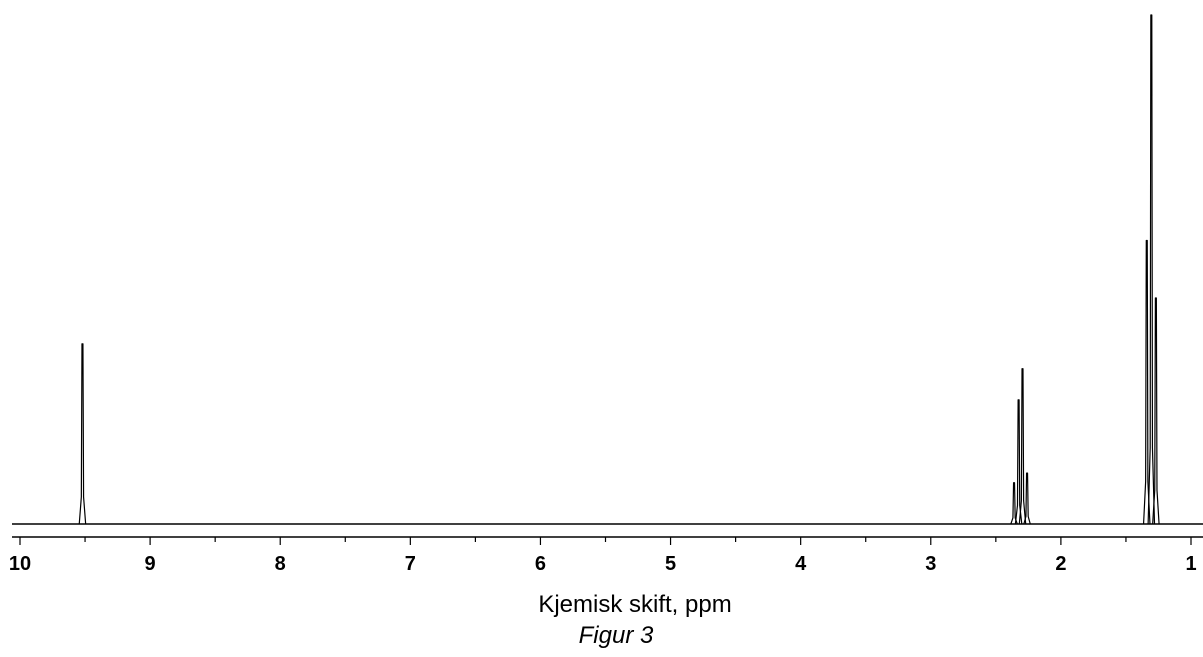 The width and height of the screenshot is (1203, 657). What do you see at coordinates (410, 564) in the screenshot?
I see `x-tick-label-7: 7` at bounding box center [410, 564].